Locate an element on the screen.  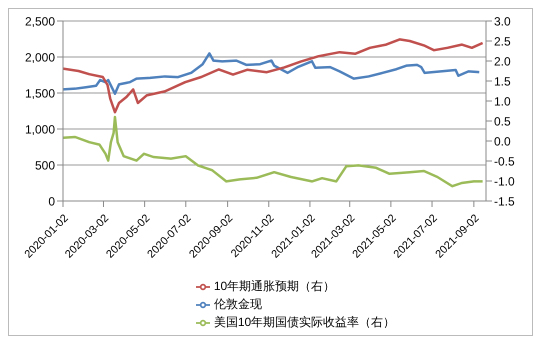
y-tick-label: 1,000 is located at coordinates (40, 129).